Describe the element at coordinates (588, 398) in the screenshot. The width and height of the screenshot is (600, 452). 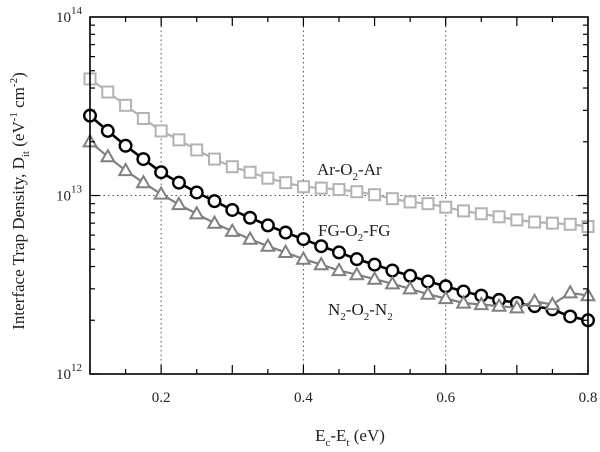
I see `x-tick-label: 0.8` at that location.